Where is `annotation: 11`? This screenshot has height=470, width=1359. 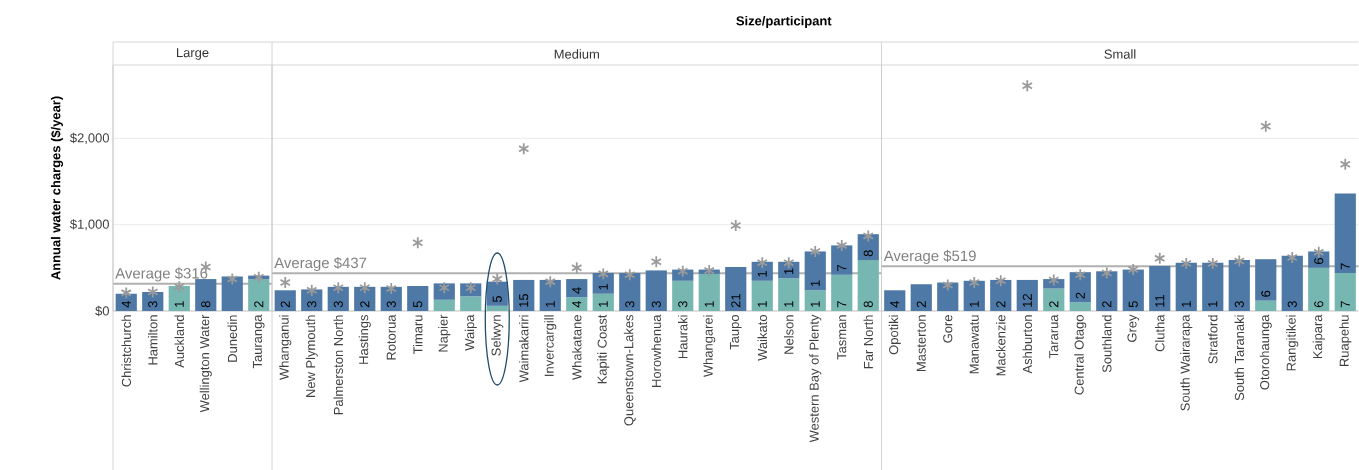 annotation: 11 is located at coordinates (1160, 300).